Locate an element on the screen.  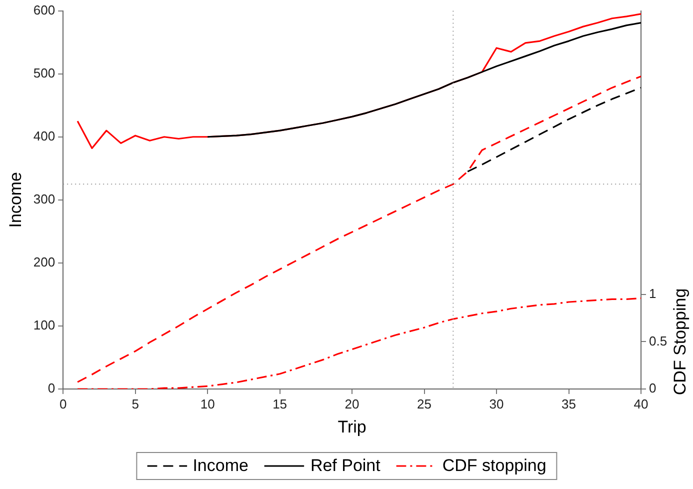
line-series is located at coordinates (553, 129).